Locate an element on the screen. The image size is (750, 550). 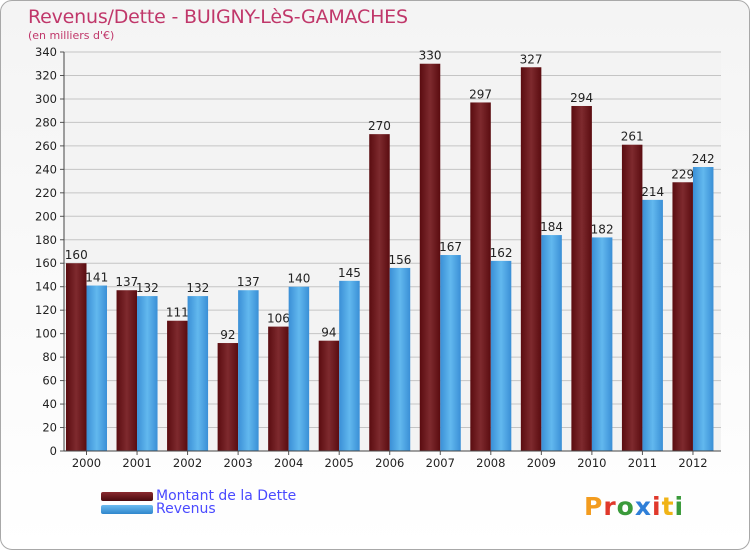
value-label-revenus: 141 is located at coordinates (96, 278).